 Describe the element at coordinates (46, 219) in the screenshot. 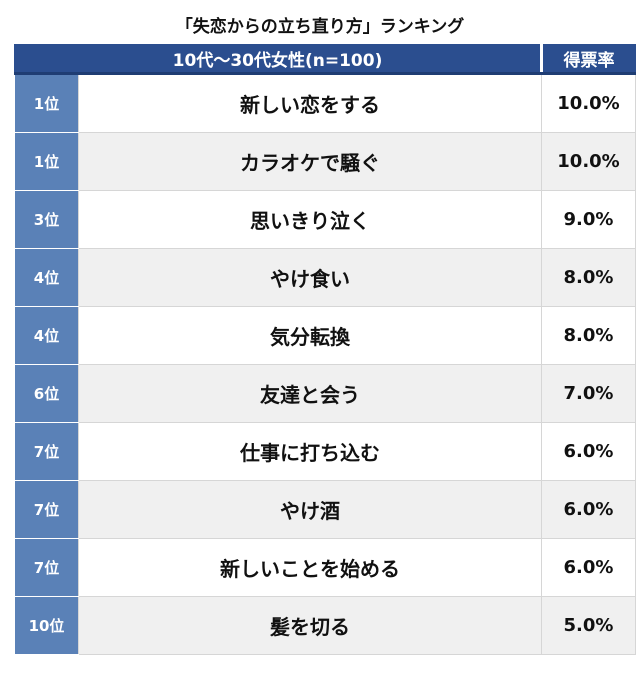

I see `rank-cell: 3位` at that location.